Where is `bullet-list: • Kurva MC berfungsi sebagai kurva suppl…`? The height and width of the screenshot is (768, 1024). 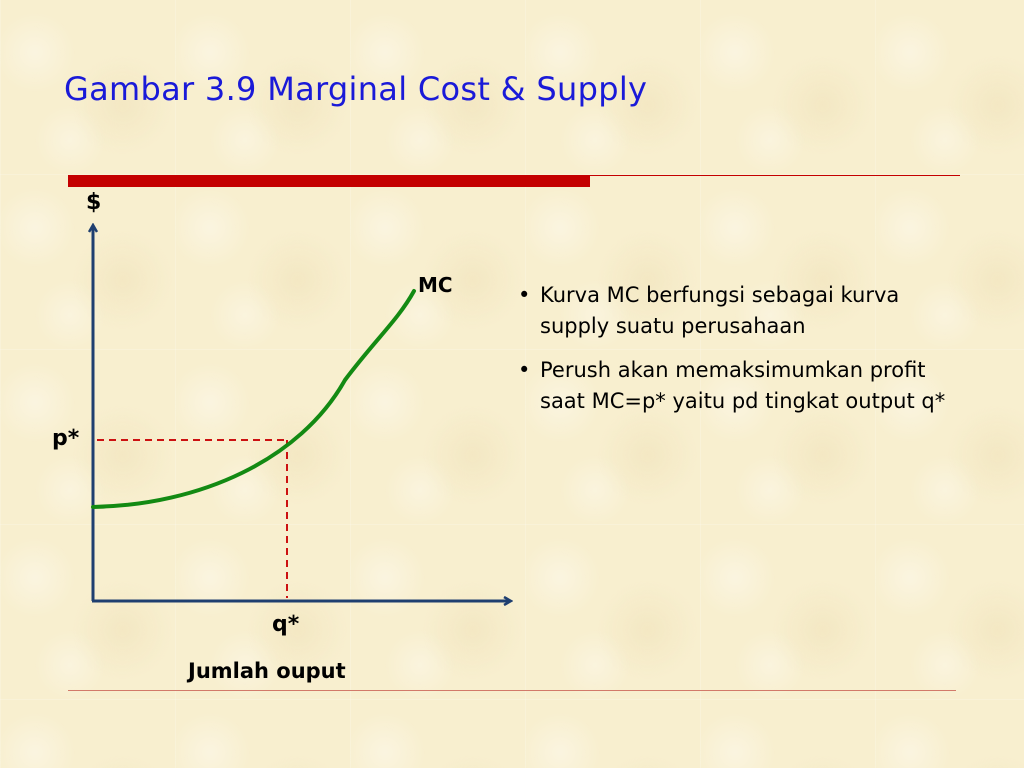 bullet-list: • Kurva MC berfungsi sebagai kurva suppl… is located at coordinates (736, 355).